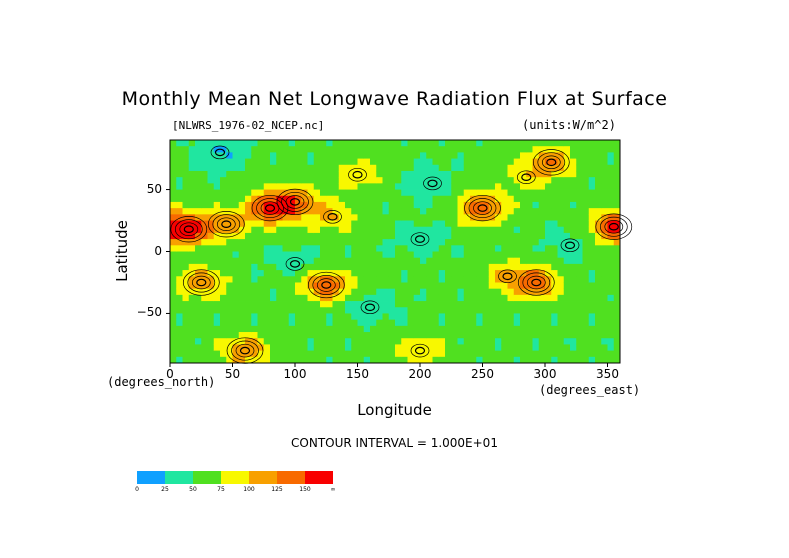 The width and height of the screenshot is (789, 558). I want to click on colorbar-swatch, so click(151, 477).